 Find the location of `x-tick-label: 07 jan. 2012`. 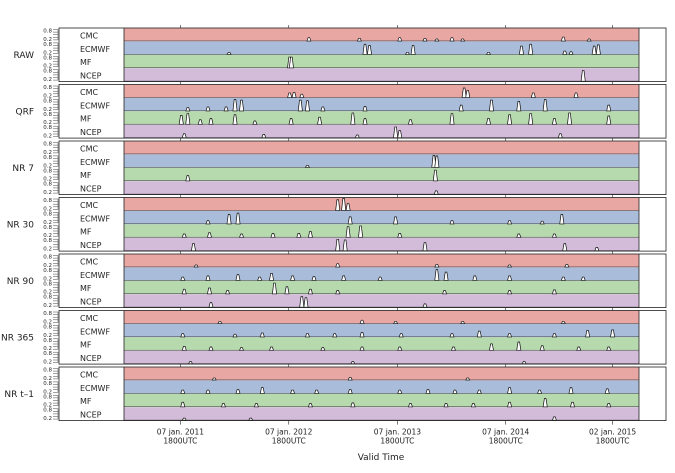

x-tick-label: 07 jan. 2012 is located at coordinates (288, 432).